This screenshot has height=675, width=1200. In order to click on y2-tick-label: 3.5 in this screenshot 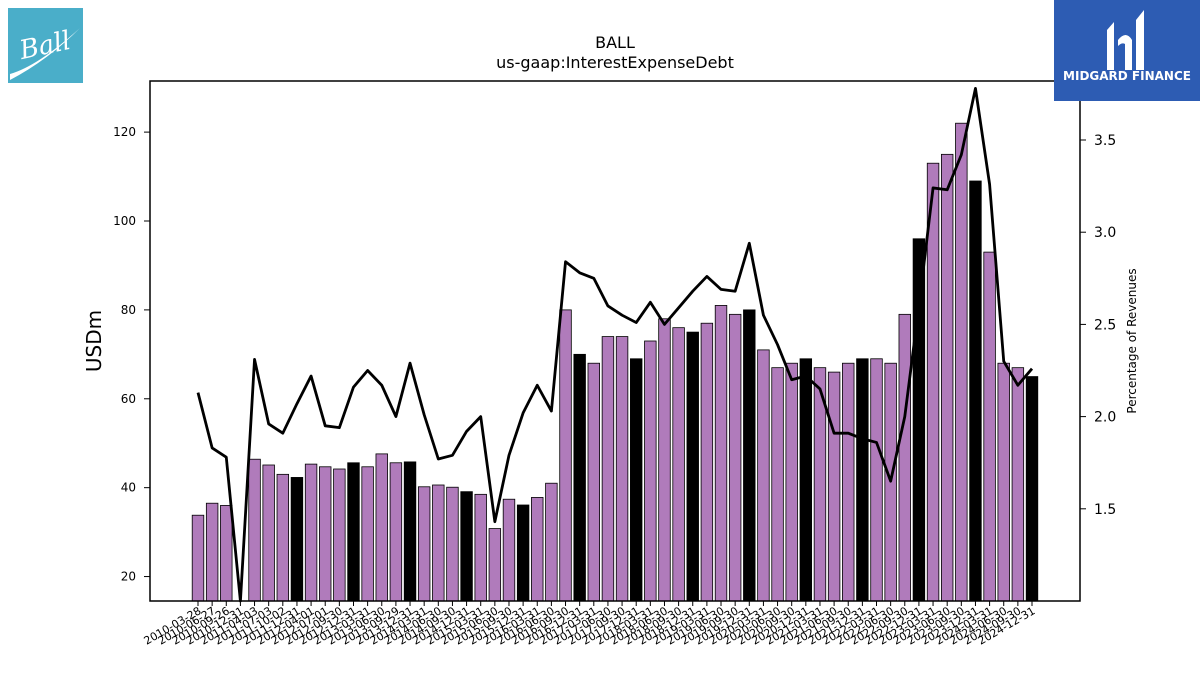, I will do `click(1105, 141)`.